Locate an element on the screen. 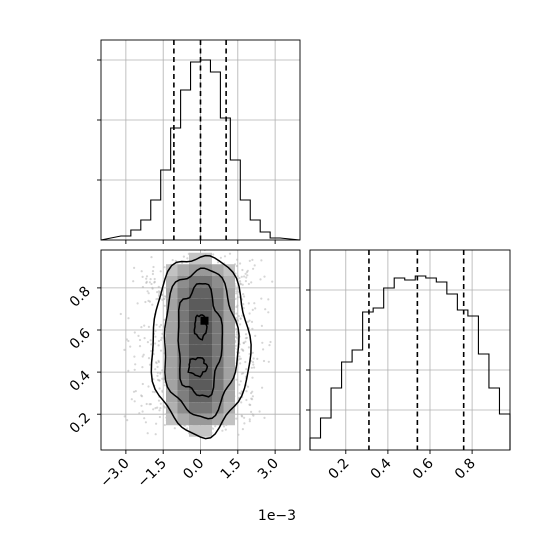  top-frame is located at coordinates (200, 140).